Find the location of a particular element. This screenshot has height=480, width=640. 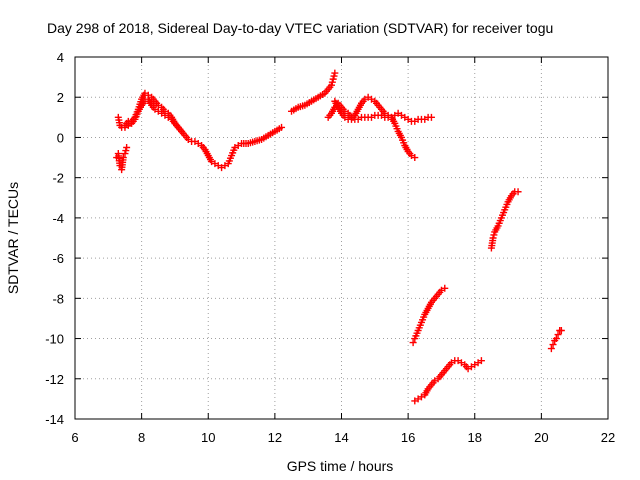

y-tick-label: 4 is located at coordinates (60, 57).